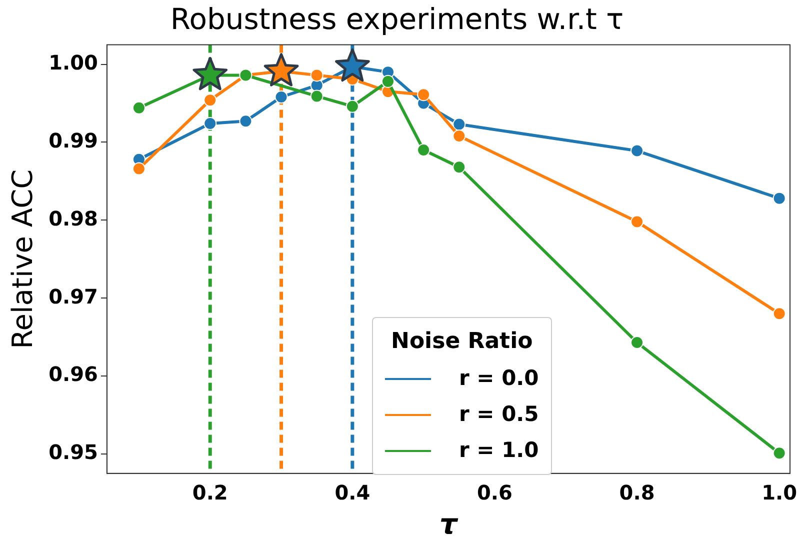 The height and width of the screenshot is (543, 806). I want to click on legend-label: r = 0.5, so click(498, 414).